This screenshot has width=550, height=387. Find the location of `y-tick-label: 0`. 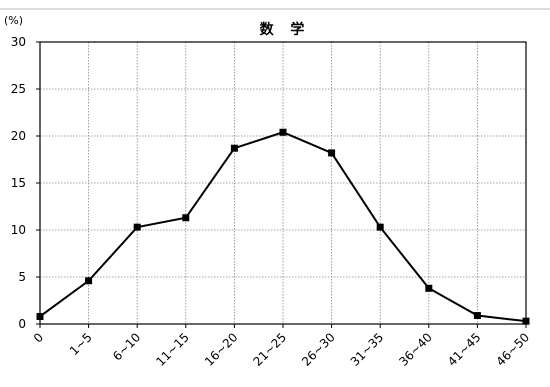

y-tick-label: 0 is located at coordinates (22, 324).